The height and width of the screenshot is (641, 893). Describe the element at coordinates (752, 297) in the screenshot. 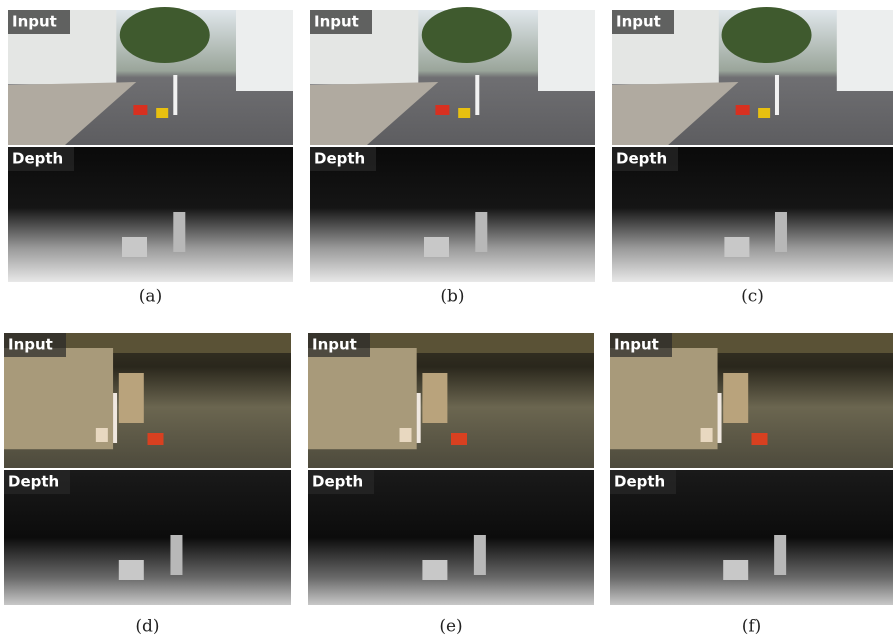

I see `caption: (c)` at that location.